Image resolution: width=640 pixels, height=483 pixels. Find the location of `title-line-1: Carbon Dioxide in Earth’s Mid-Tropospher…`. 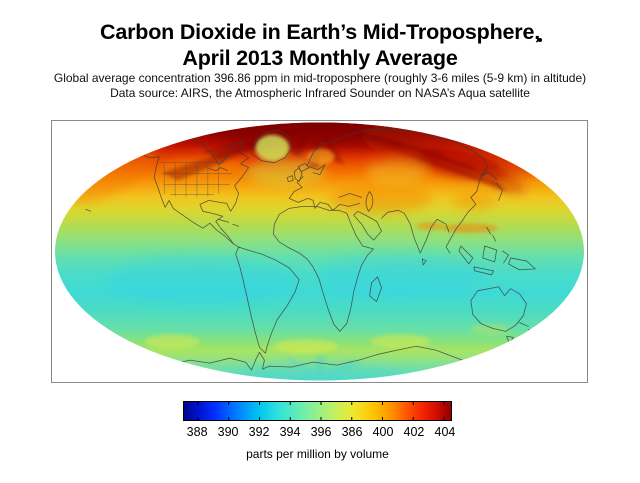

title-line-1: Carbon Dioxide in Earth’s Mid-Tropospher… is located at coordinates (320, 32).